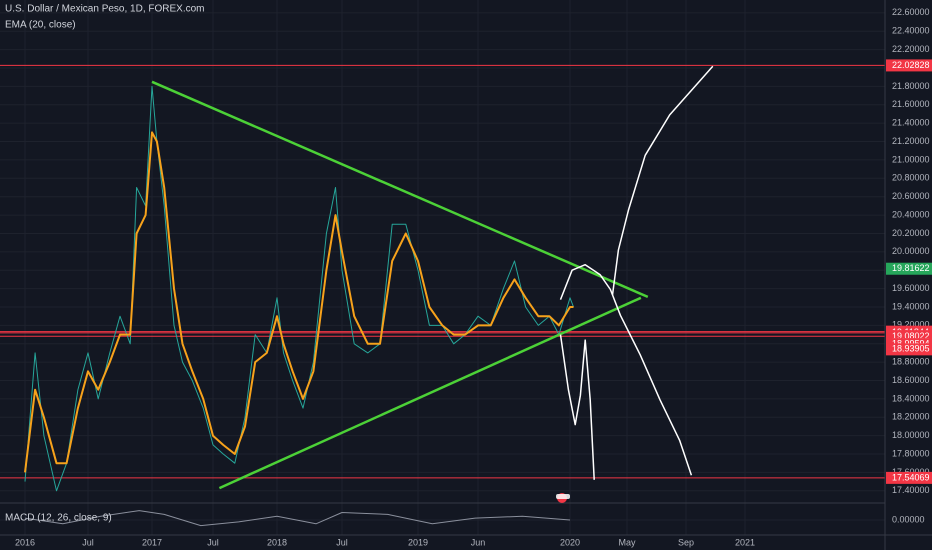  Describe the element at coordinates (627, 542) in the screenshot. I see `x-tick-label: May` at that location.